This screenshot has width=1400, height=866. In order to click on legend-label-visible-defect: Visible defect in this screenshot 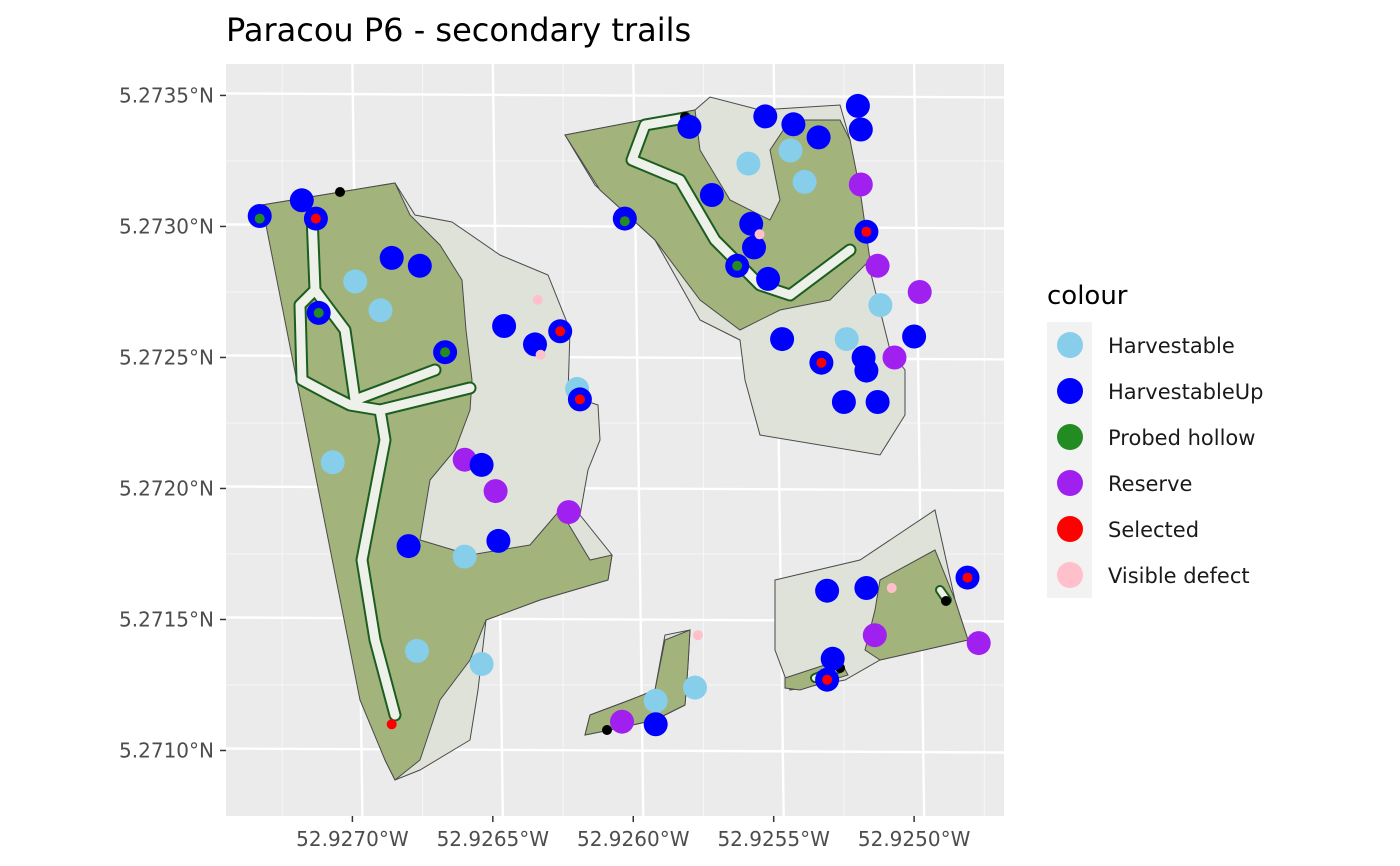, I will do `click(1179, 576)`.